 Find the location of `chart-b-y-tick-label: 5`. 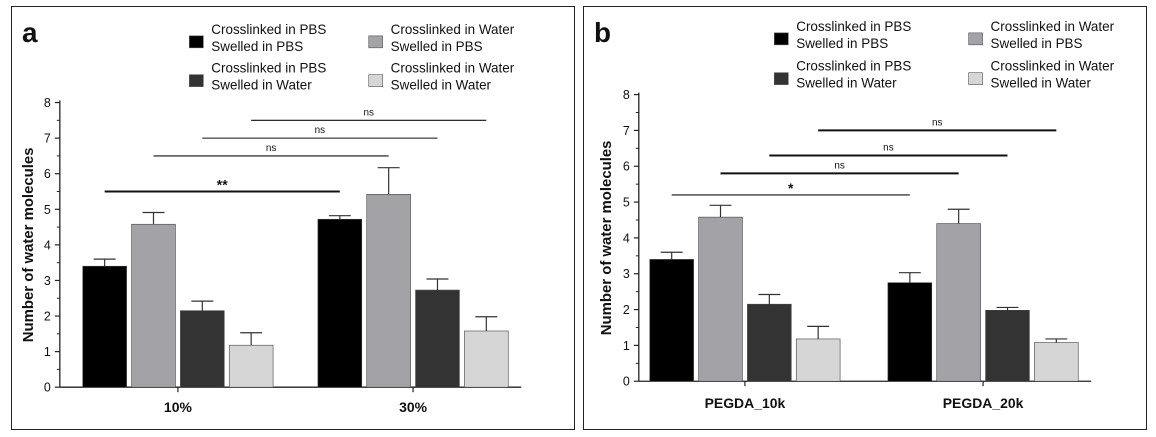

chart-b-y-tick-label: 5 is located at coordinates (626, 203).